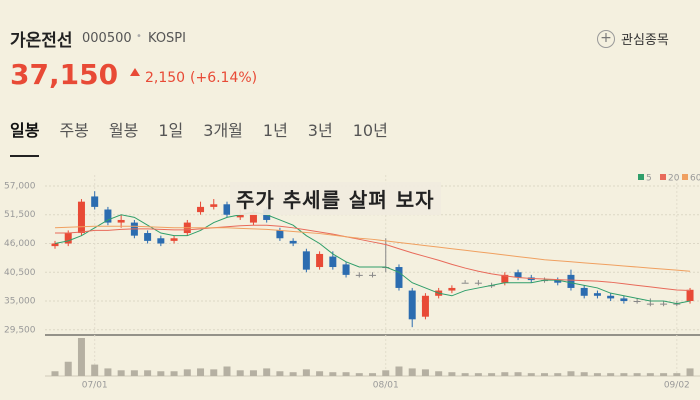  I want to click on y-tick-label: 29,500, so click(20, 330).